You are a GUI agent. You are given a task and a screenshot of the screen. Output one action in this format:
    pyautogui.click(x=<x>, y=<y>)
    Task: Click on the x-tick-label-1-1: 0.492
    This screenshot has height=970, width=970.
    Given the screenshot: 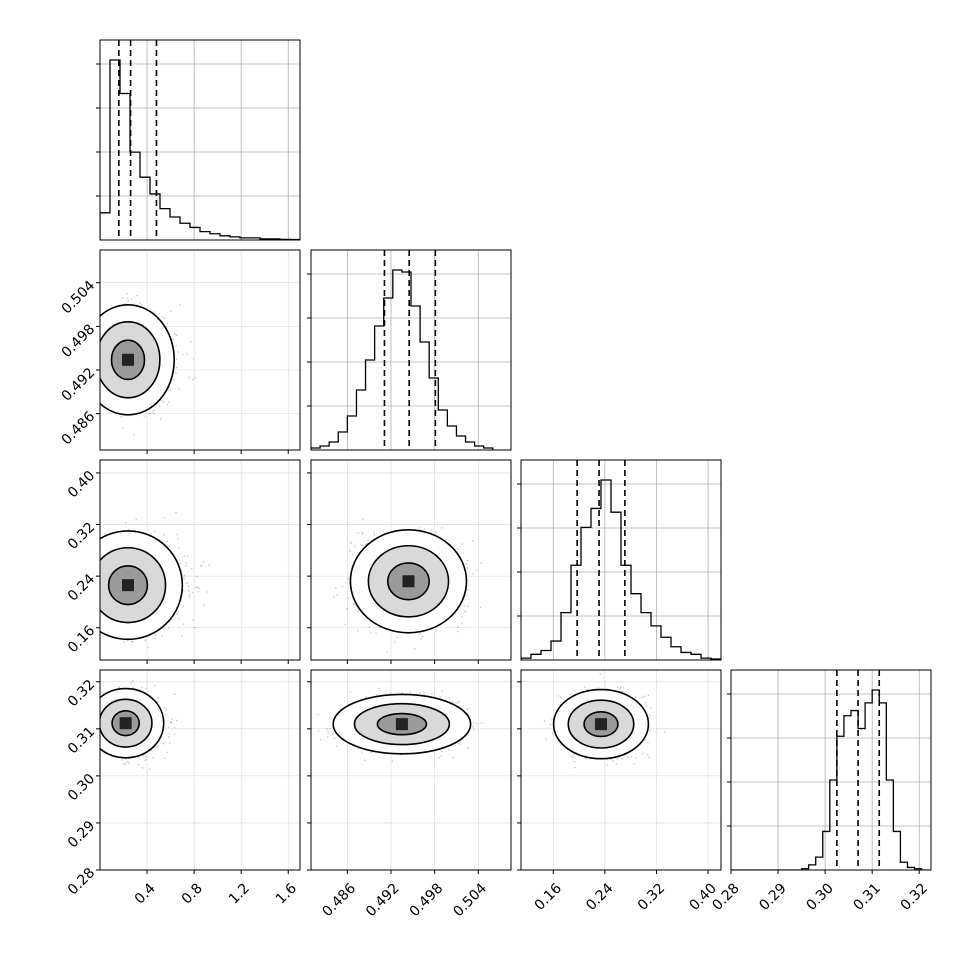 What is the action you would take?
    pyautogui.click(x=383, y=900)
    